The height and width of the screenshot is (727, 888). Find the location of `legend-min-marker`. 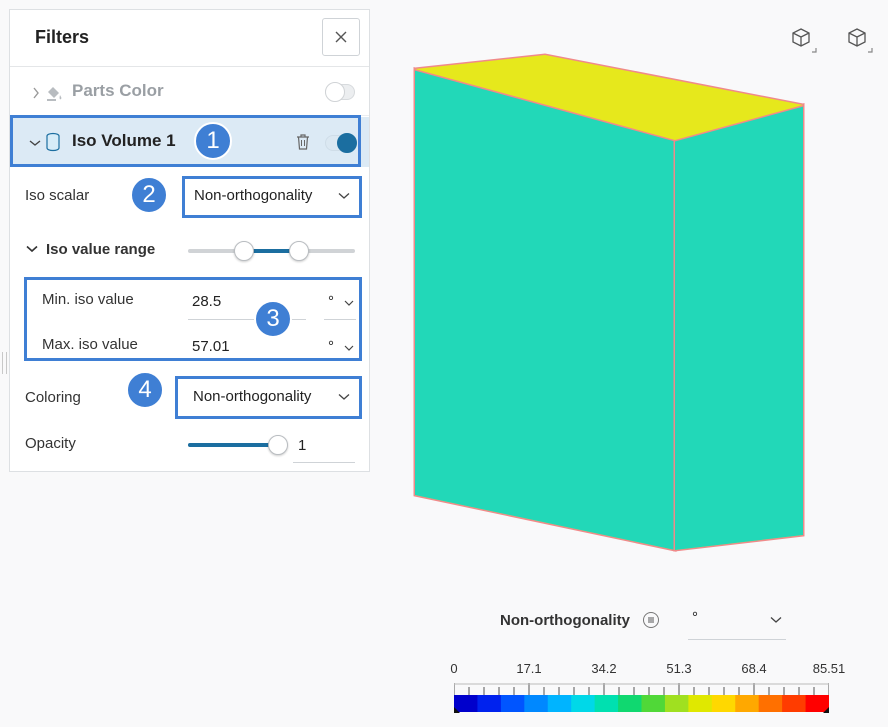

legend-min-marker is located at coordinates (457, 710).